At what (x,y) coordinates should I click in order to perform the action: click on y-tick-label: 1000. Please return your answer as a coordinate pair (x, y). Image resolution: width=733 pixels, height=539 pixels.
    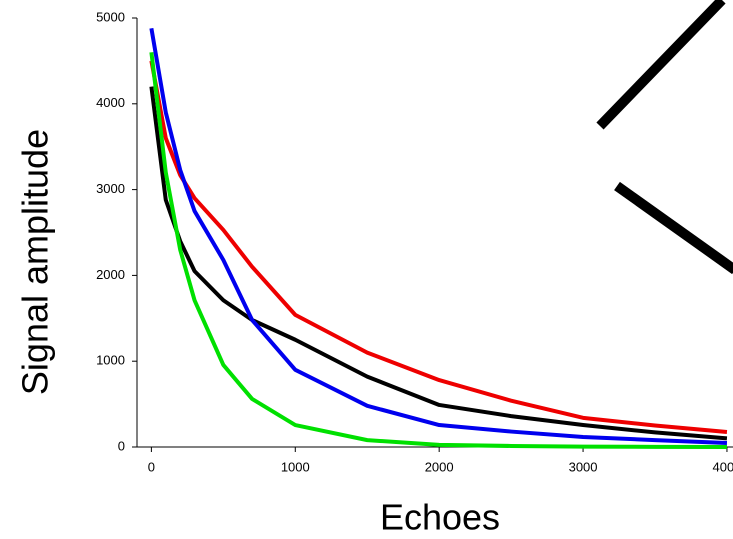
    Looking at the image, I should click on (110, 360).